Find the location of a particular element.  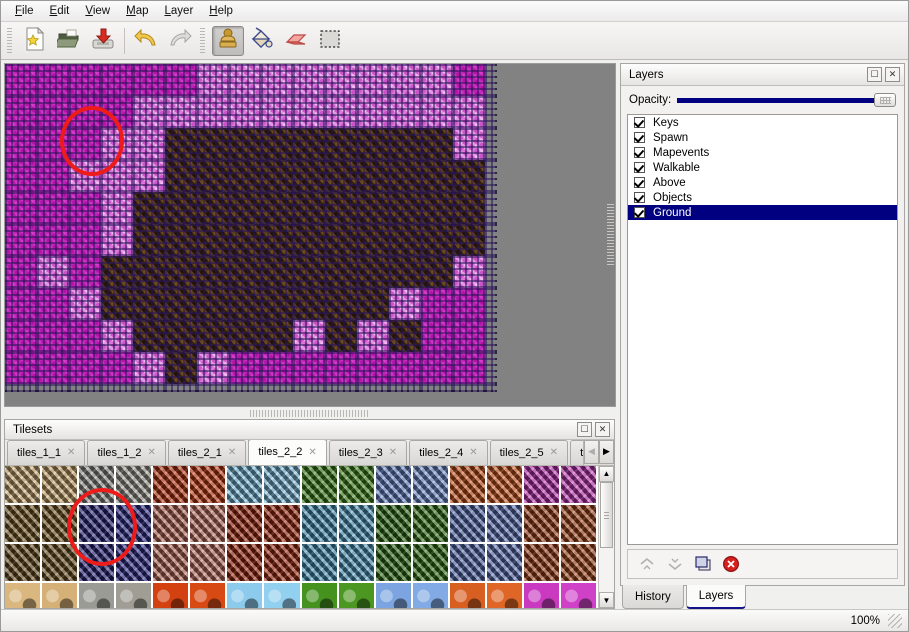

menu-file: File is located at coordinates (24, 11).